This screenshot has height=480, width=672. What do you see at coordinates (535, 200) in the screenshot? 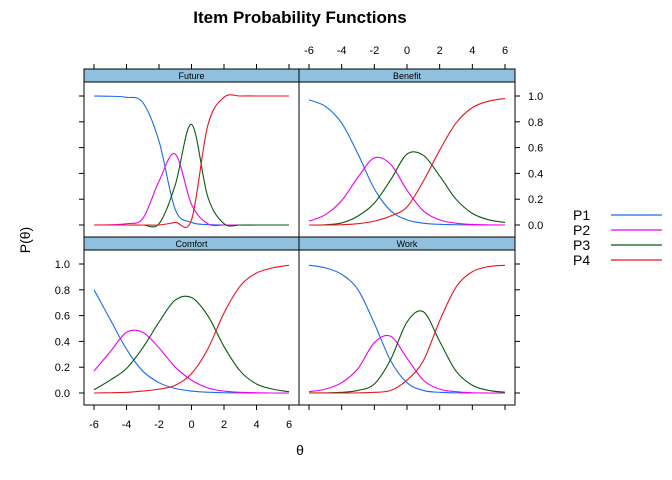
I see `y-tick-label-right: 0.2` at bounding box center [535, 200].